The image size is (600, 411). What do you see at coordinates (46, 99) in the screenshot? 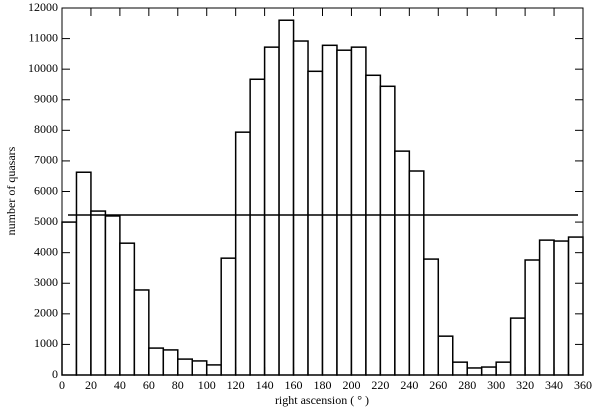
I see `y-tick-label: 9000` at bounding box center [46, 99].